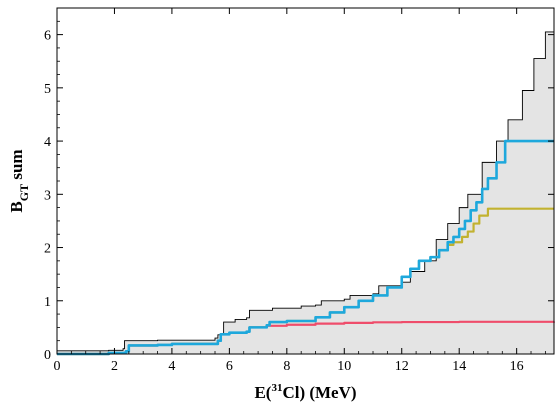 The width and height of the screenshot is (555, 403). I want to click on x-tick-label: 10, so click(344, 366).